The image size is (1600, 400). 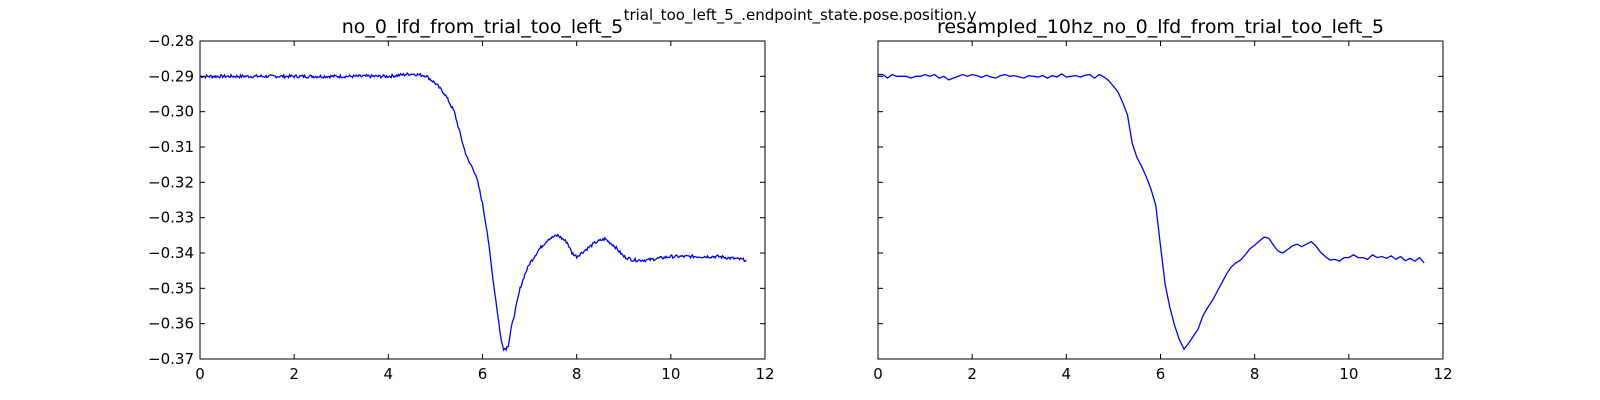 What do you see at coordinates (171, 359) in the screenshot?
I see `y-tick-label: −0.37` at bounding box center [171, 359].